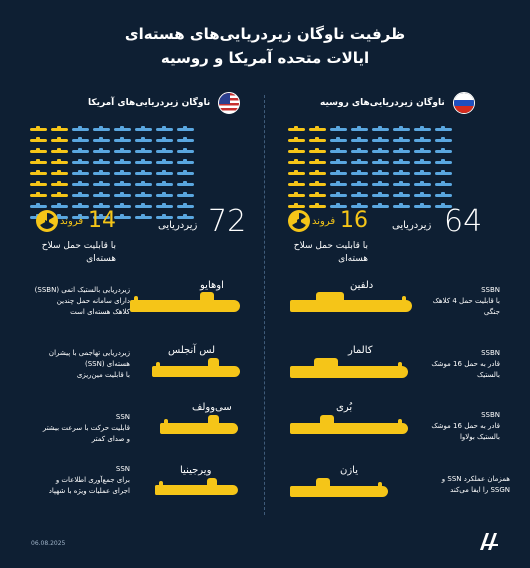  I want to click on usa-heading: ناوگان زیردریایی‌های آمریکا, so click(164, 103).